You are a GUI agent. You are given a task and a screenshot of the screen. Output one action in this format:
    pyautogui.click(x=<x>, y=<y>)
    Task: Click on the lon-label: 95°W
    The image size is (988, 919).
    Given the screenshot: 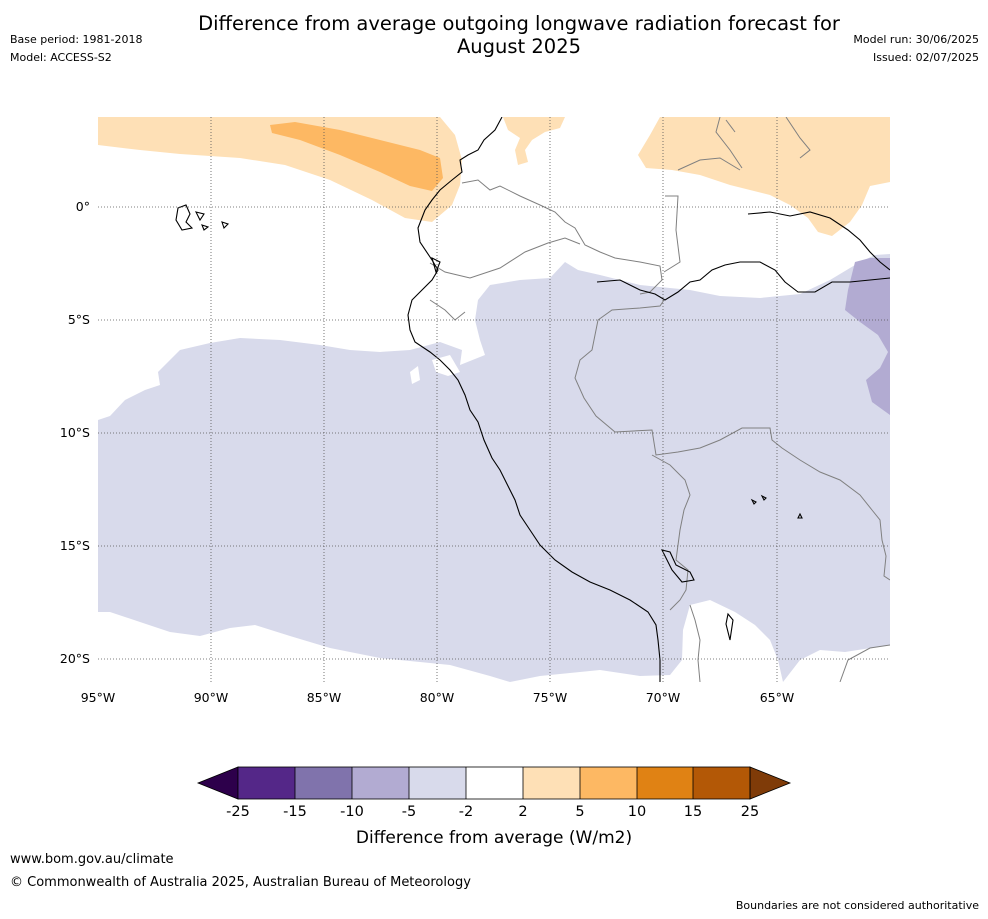 What is the action you would take?
    pyautogui.click(x=98, y=697)
    